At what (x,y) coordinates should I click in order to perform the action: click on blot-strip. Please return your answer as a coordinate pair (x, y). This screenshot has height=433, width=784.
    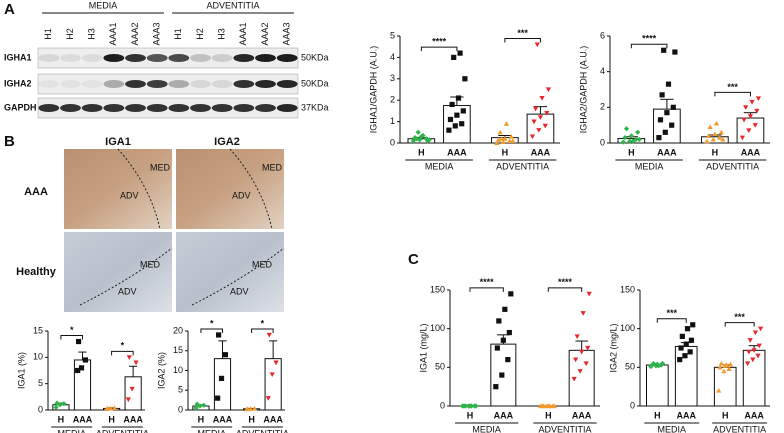
    Looking at the image, I should click on (168, 84).